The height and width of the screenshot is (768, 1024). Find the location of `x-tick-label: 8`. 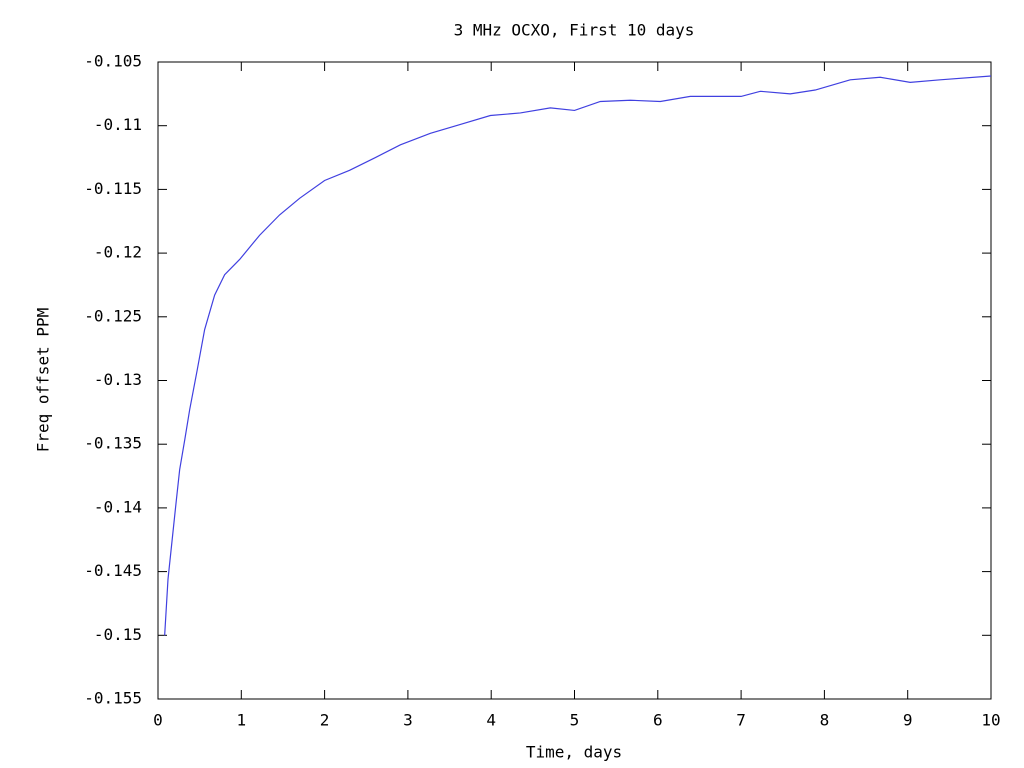

x-tick-label: 8 is located at coordinates (825, 720).